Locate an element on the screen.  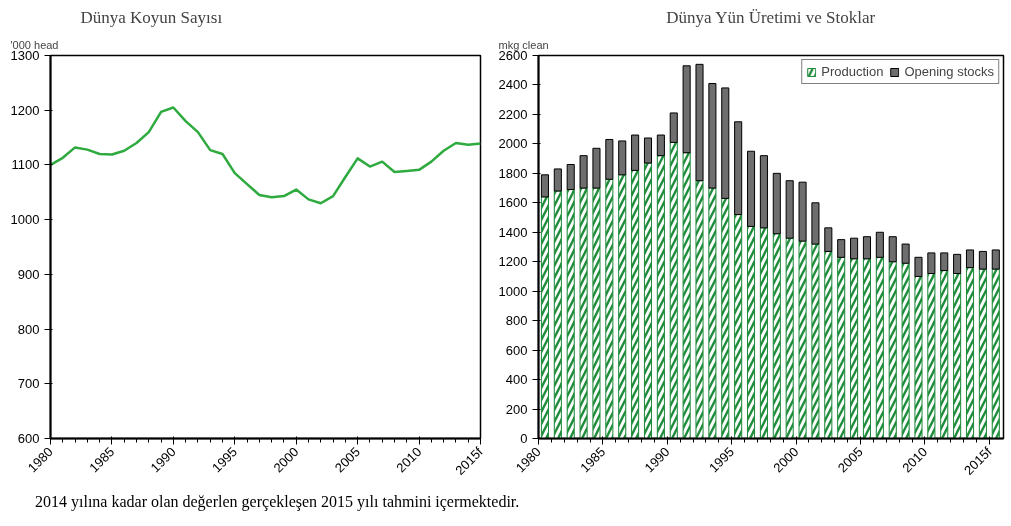
line-series is located at coordinates (265, 155).